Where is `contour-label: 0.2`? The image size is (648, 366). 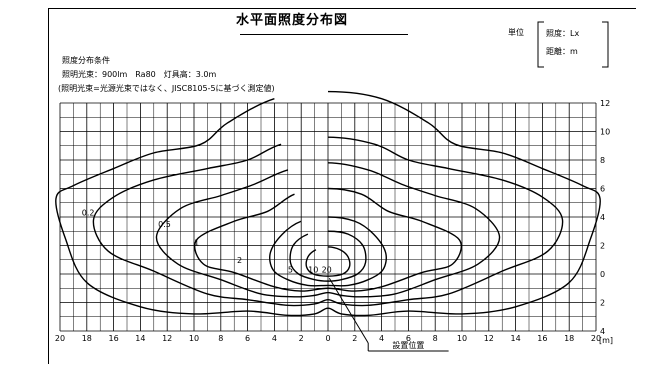 contour-label: 0.2 is located at coordinates (88, 213).